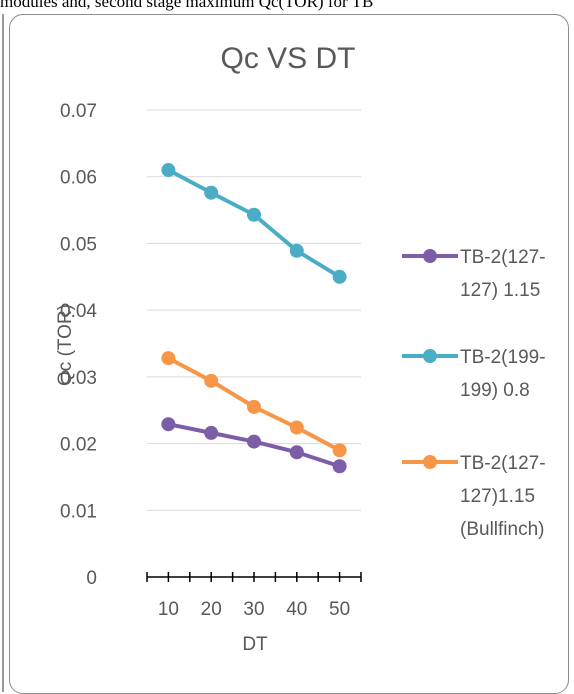  What do you see at coordinates (339, 609) in the screenshot?
I see `x-tick-label: 50` at bounding box center [339, 609].